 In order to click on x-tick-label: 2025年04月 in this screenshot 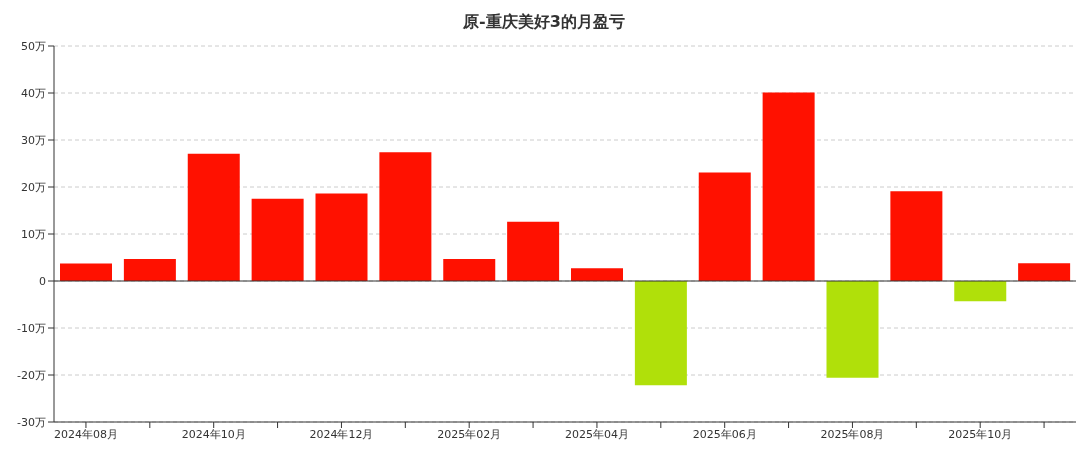, I will do `click(596, 434)`.